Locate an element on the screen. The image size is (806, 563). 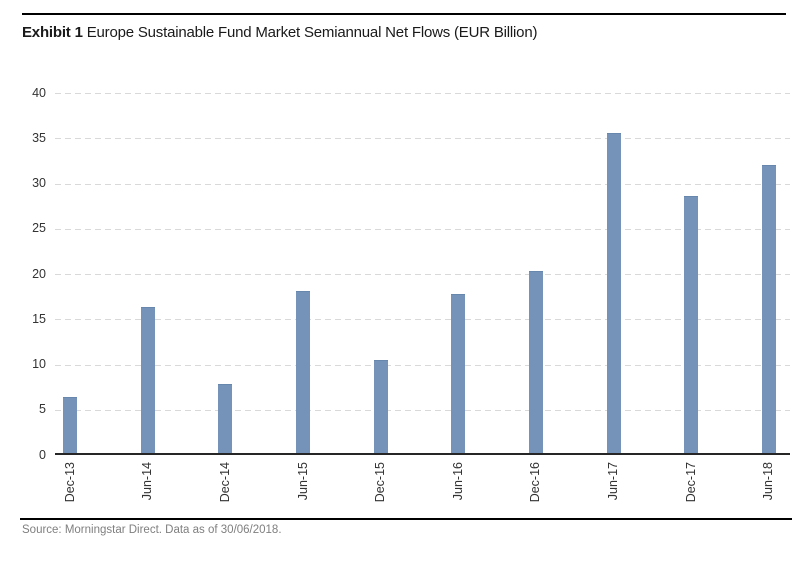
y-axis-tick-label: 15 is located at coordinates (39, 318).